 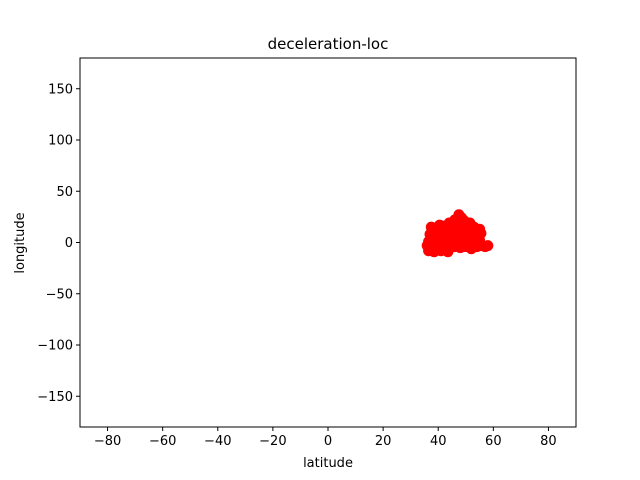 What do you see at coordinates (383, 441) in the screenshot?
I see `x-tick-label: 20` at bounding box center [383, 441].